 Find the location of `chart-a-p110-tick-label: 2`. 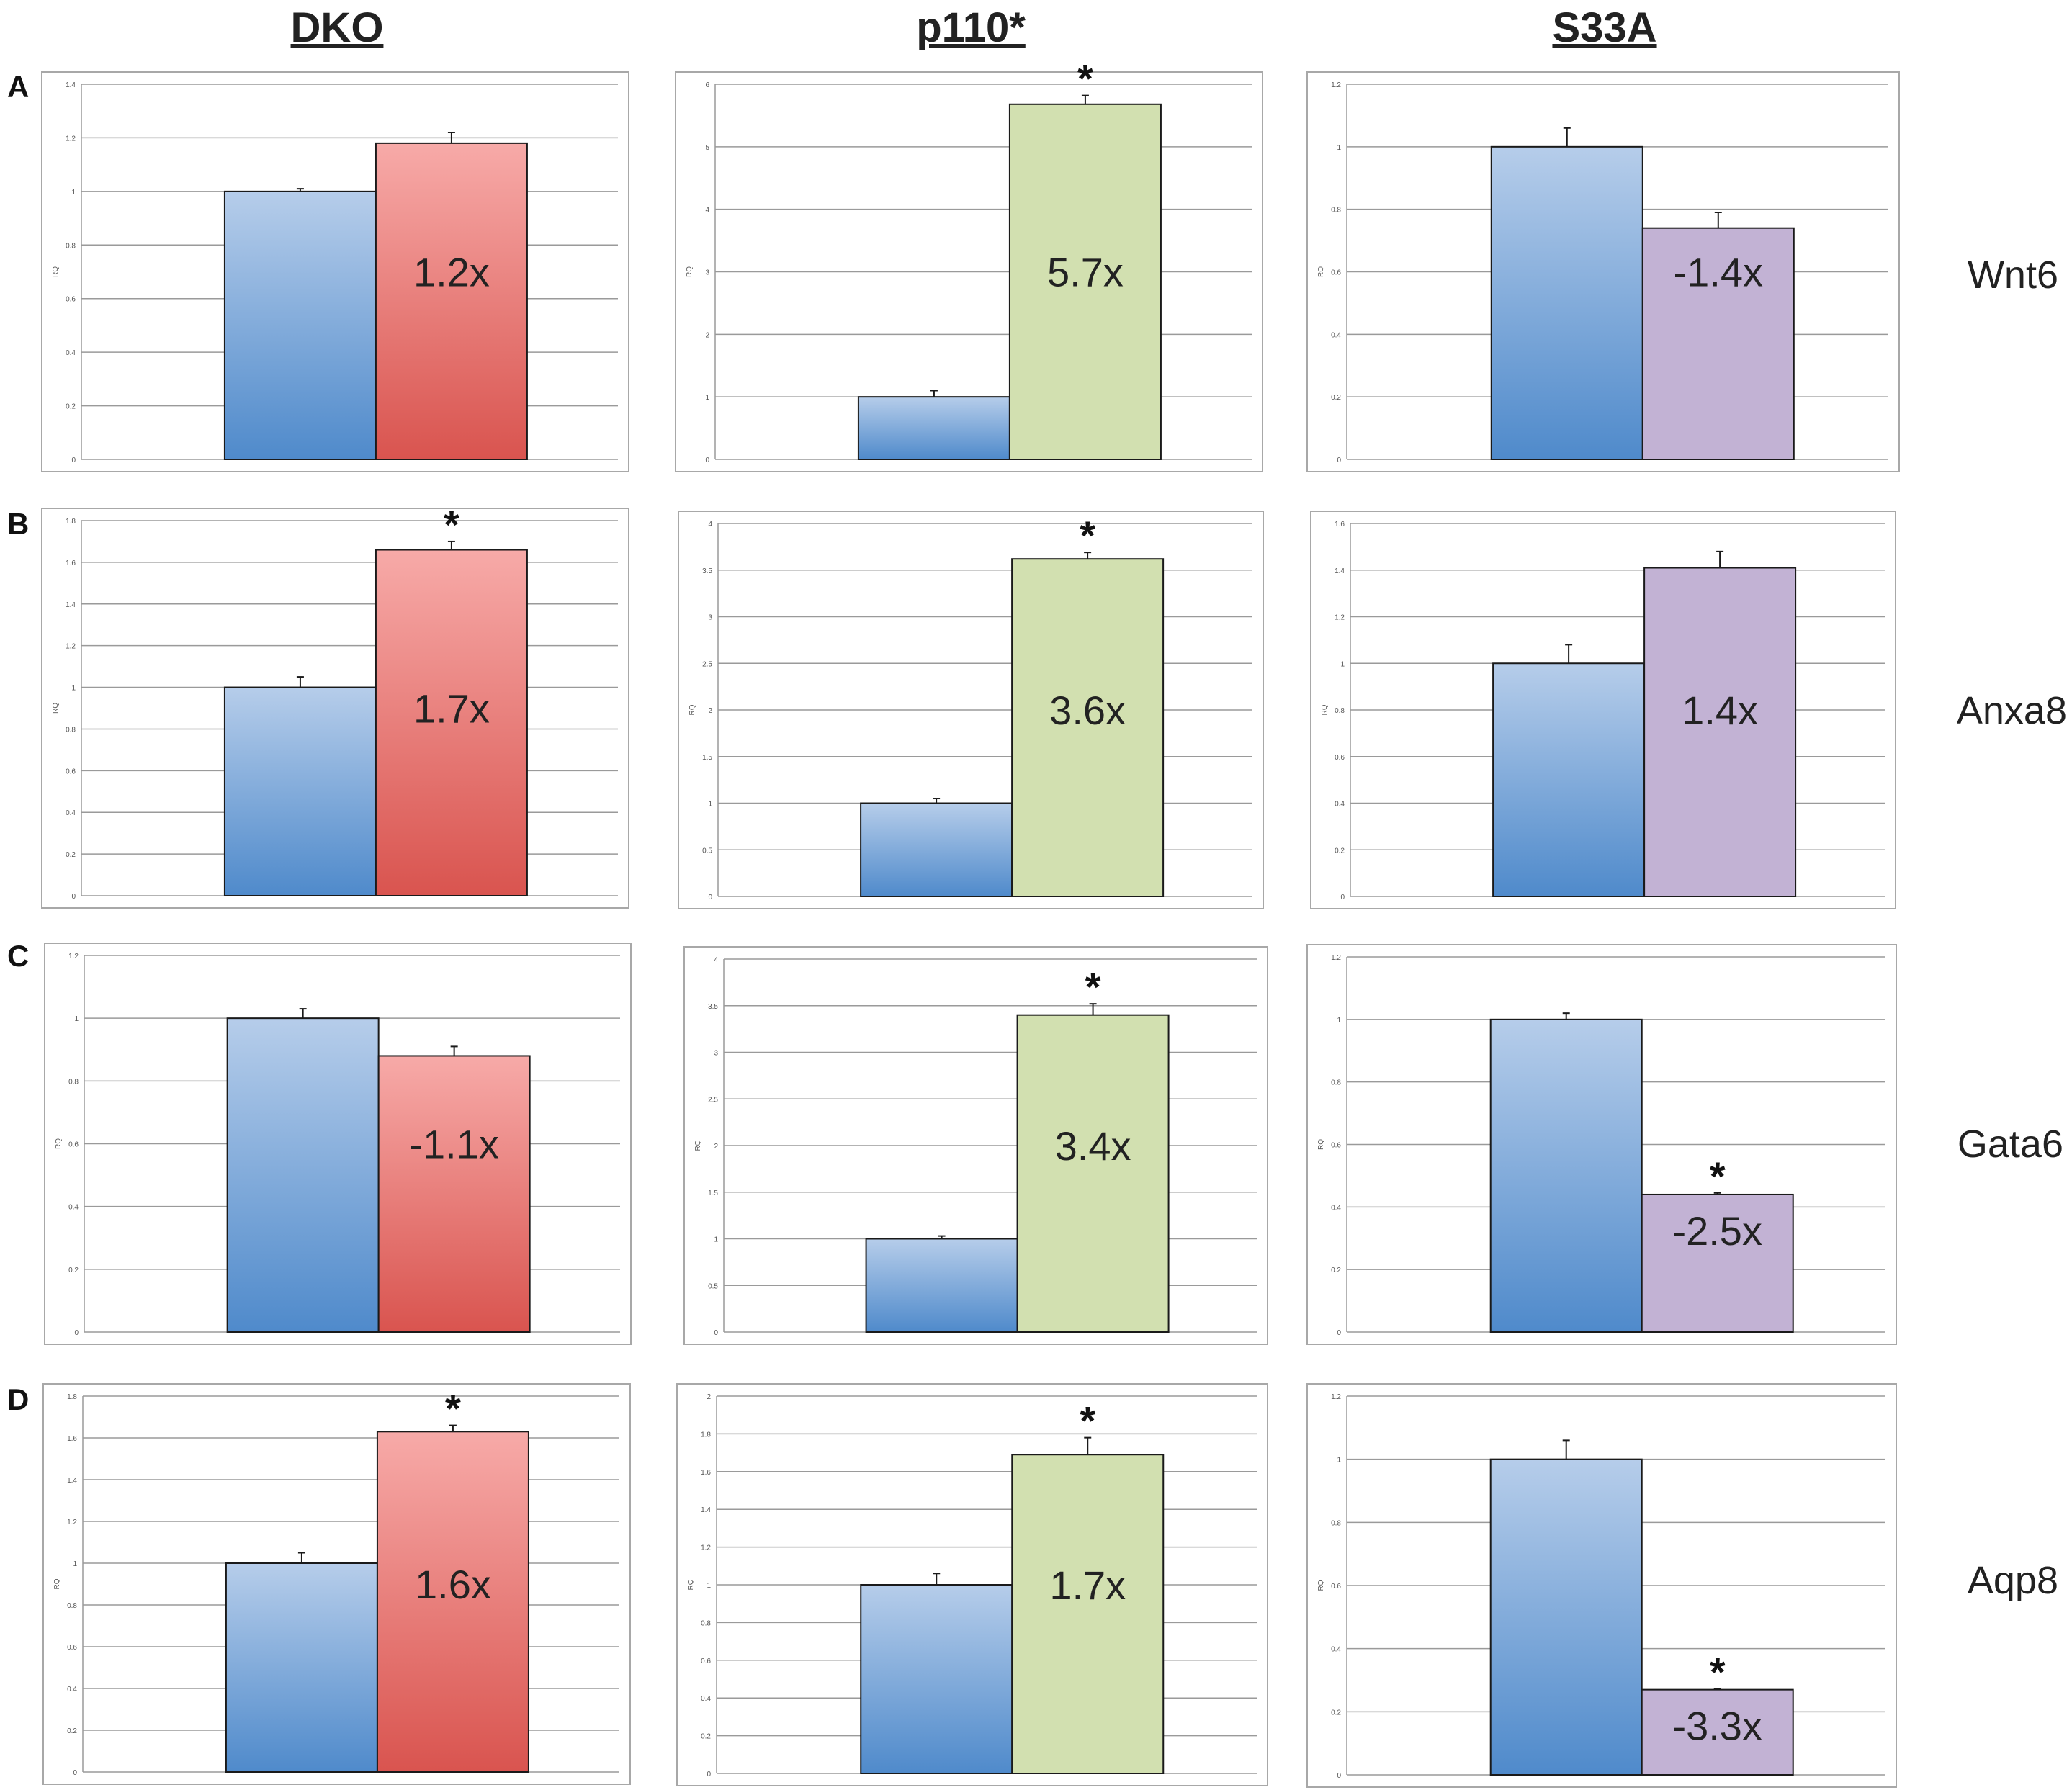

chart-a-p110-tick-label: 2 is located at coordinates (707, 335).